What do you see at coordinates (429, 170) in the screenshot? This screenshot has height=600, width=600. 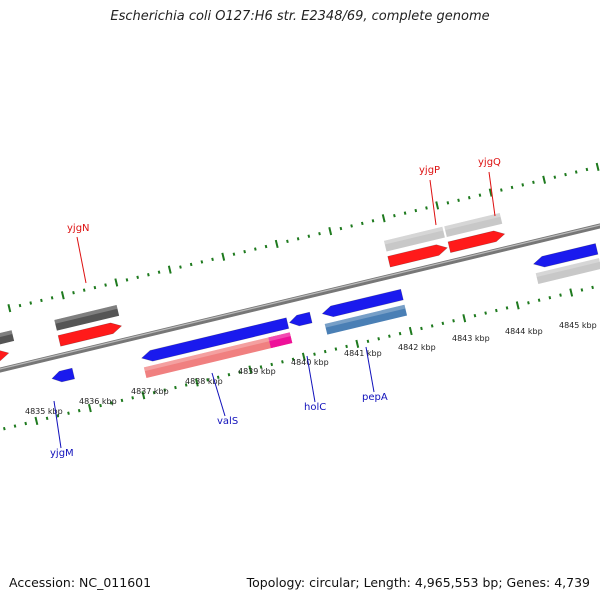 I see `gene-label-yjgP: yjgP` at bounding box center [429, 170].